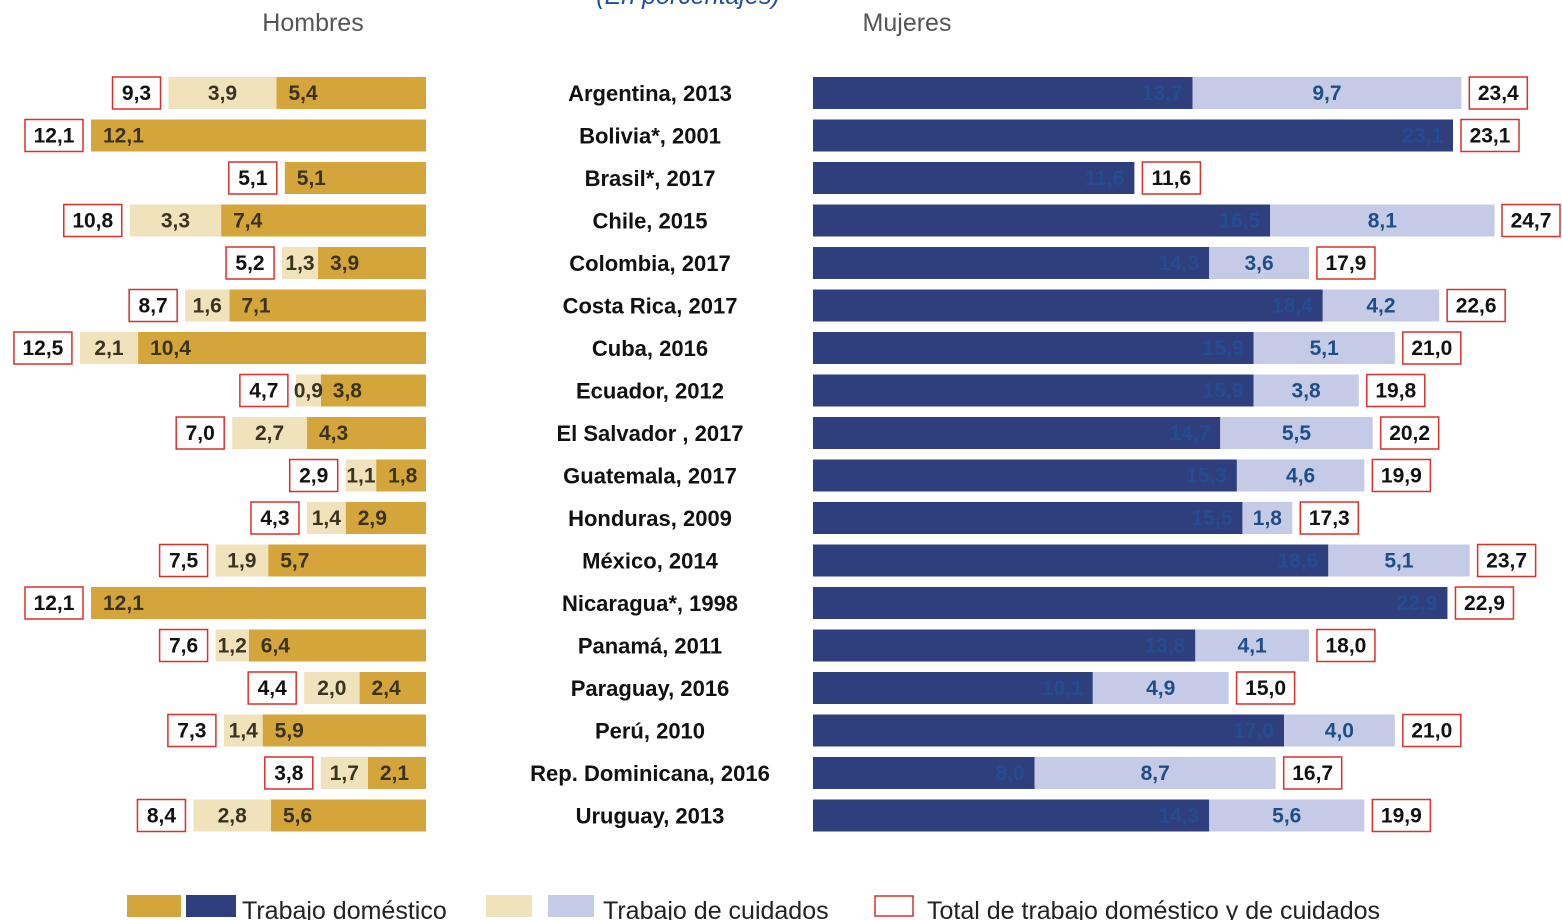 This screenshot has width=1562, height=920. Describe the element at coordinates (509, 906) in the screenshot. I see `legend-swatch-hombres-cuidados` at that location.